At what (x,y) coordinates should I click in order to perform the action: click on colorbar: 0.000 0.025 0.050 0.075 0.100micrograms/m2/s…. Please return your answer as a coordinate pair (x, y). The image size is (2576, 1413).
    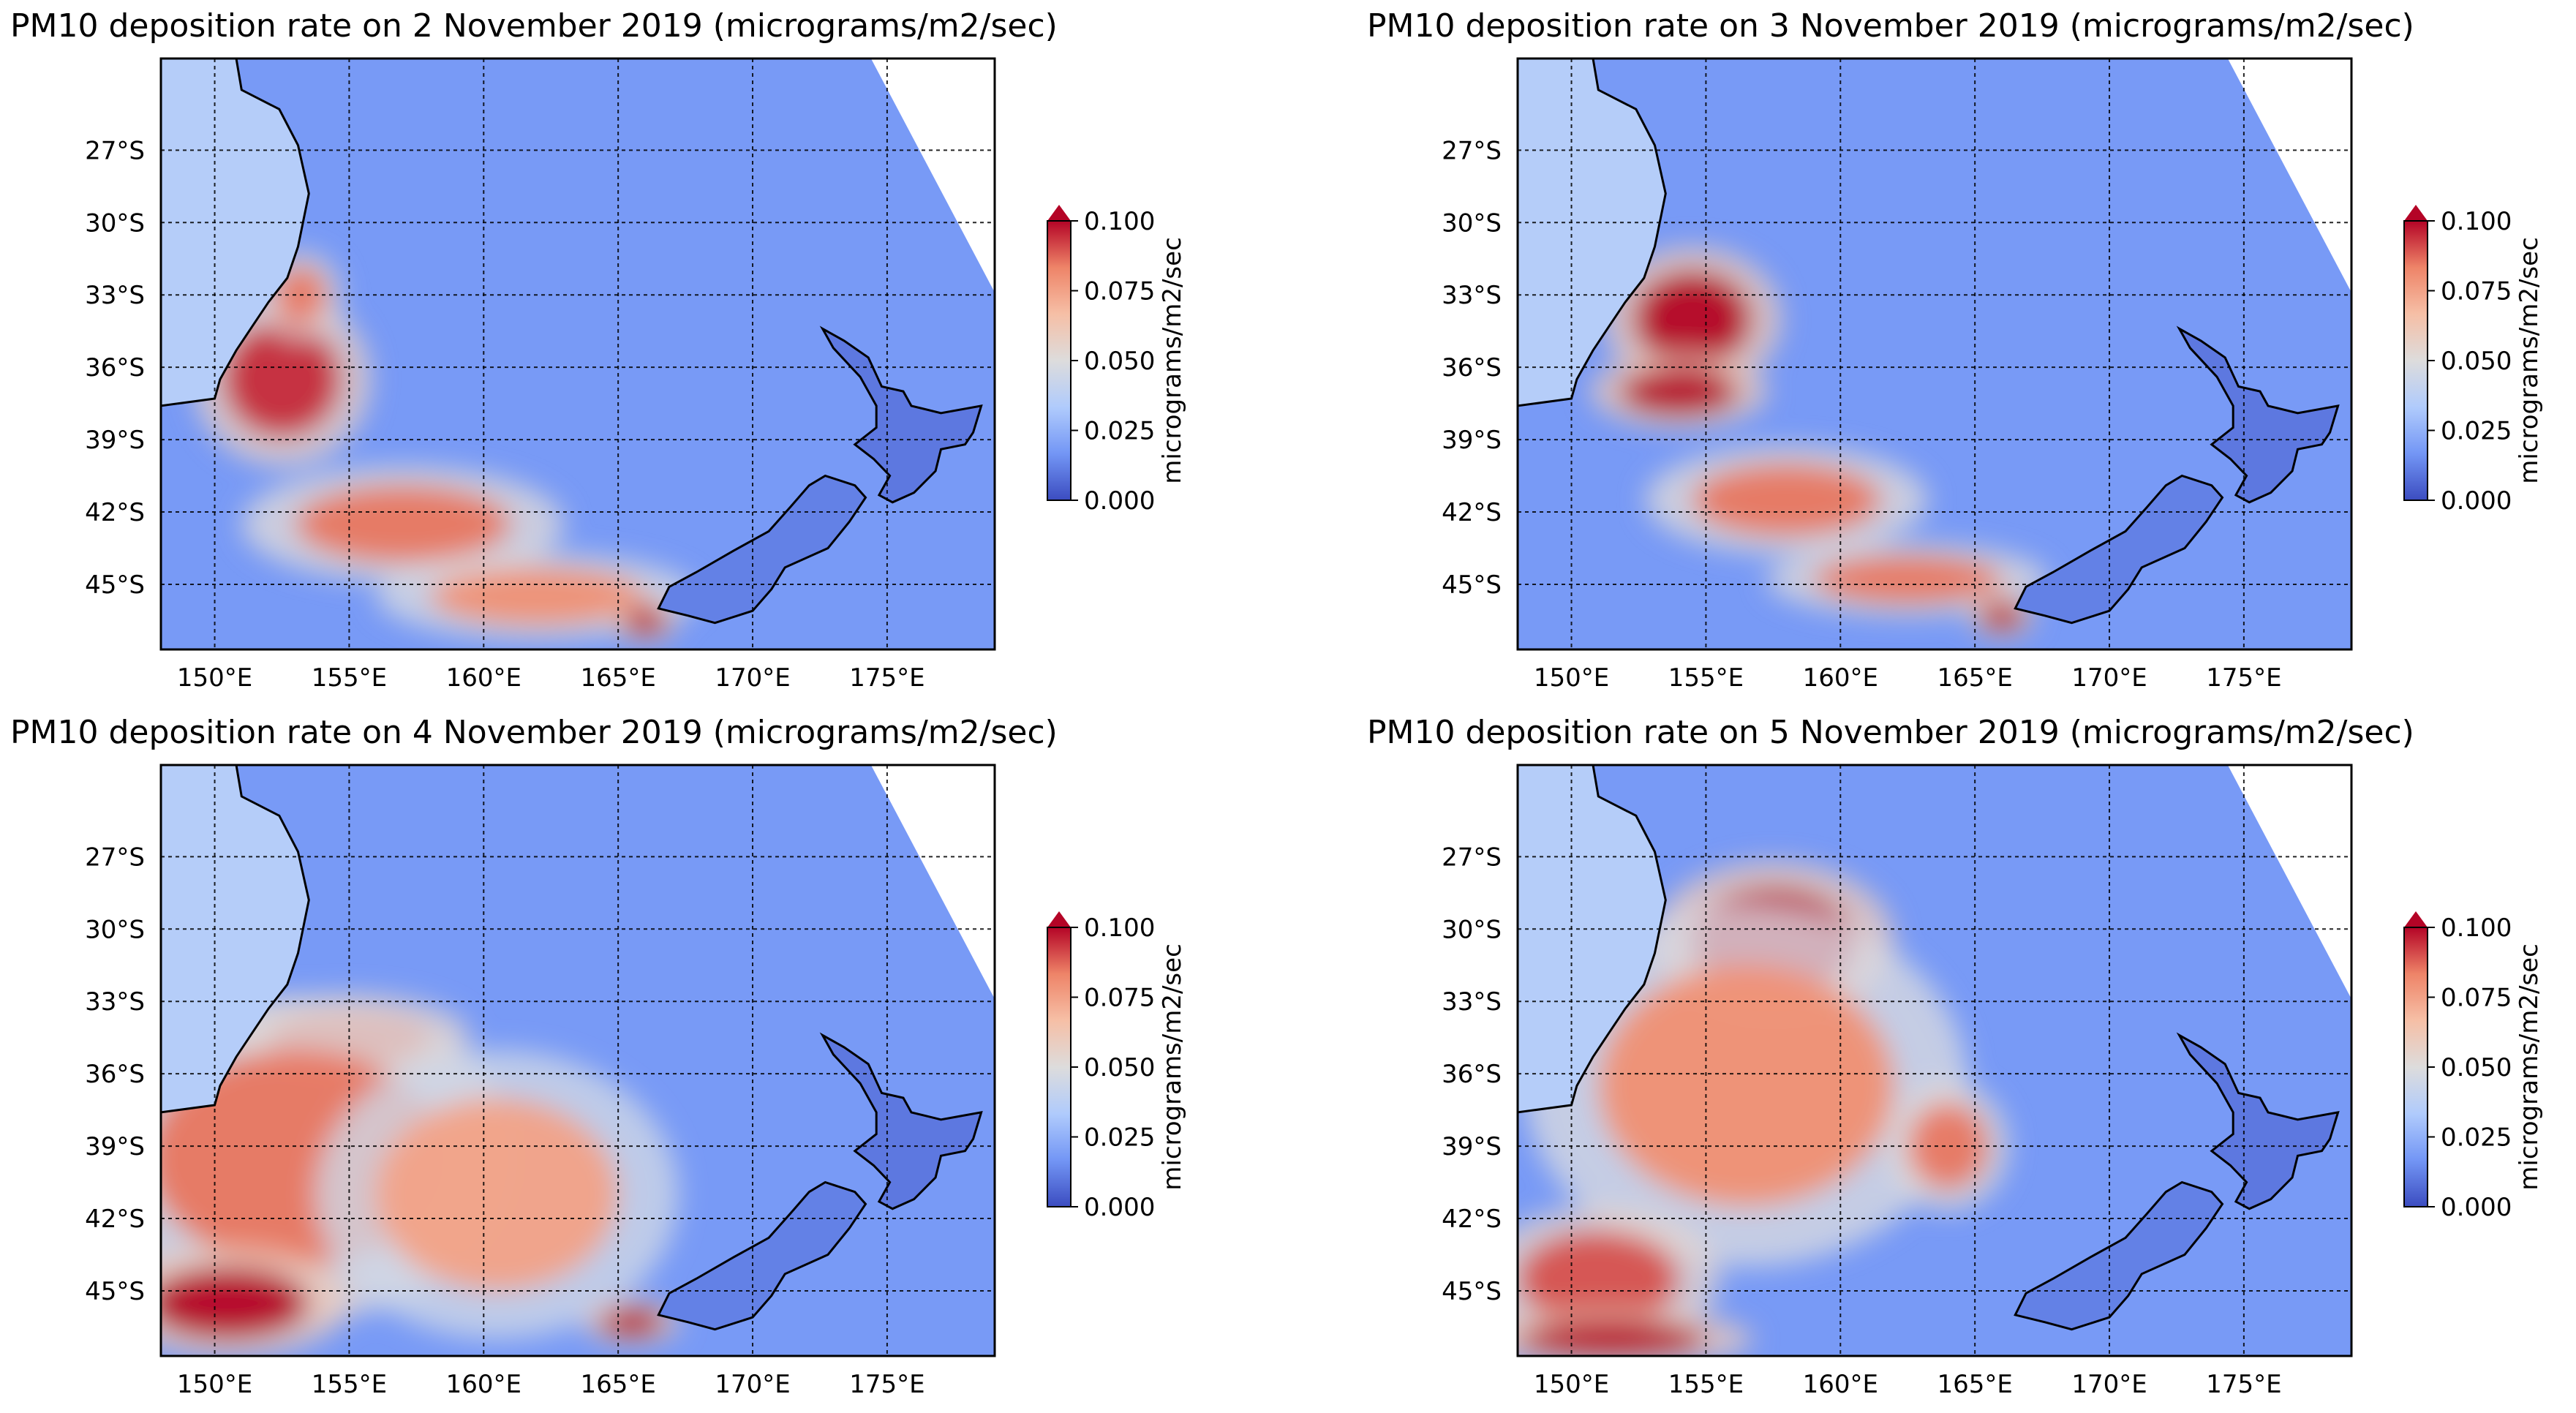
    Looking at the image, I should click on (1117, 360).